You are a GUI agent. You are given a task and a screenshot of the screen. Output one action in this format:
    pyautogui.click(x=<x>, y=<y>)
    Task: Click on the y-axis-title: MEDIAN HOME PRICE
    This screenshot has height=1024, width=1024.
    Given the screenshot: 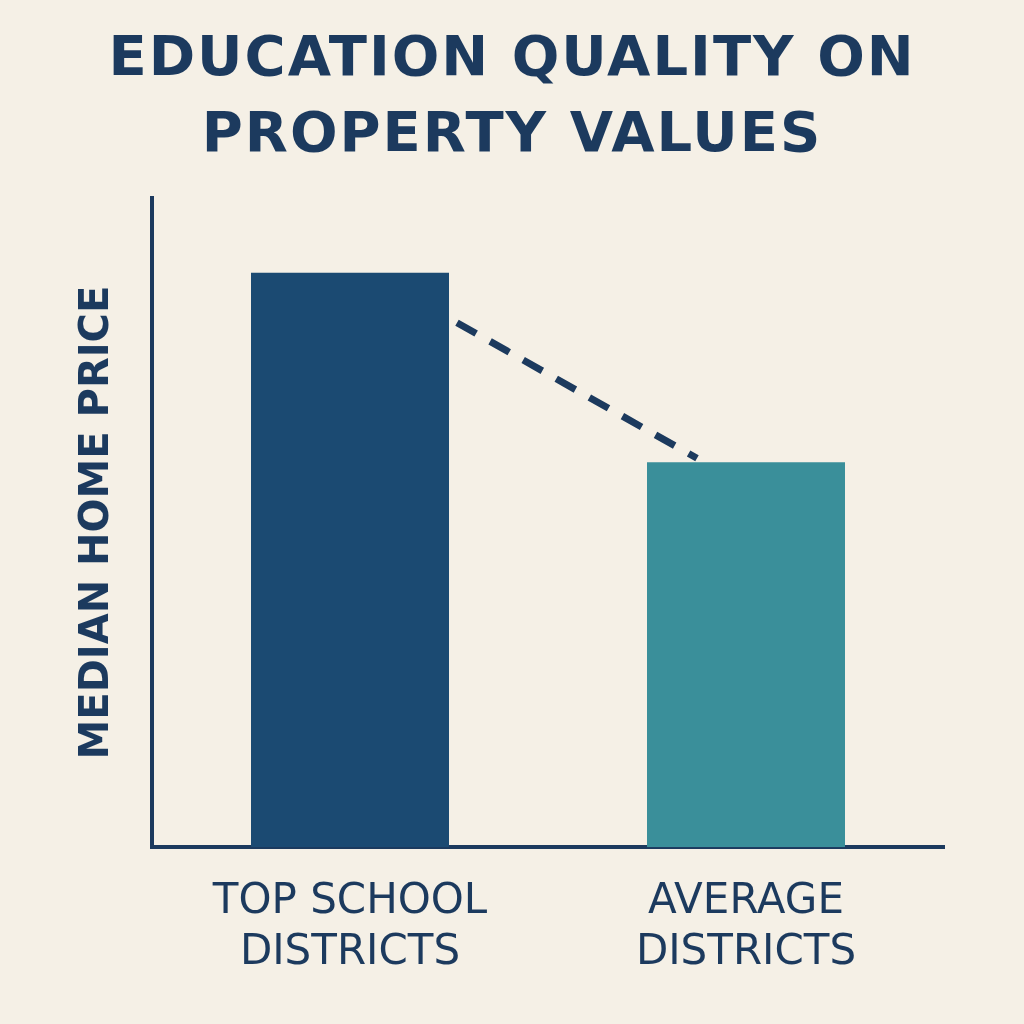 What is the action you would take?
    pyautogui.click(x=94, y=522)
    